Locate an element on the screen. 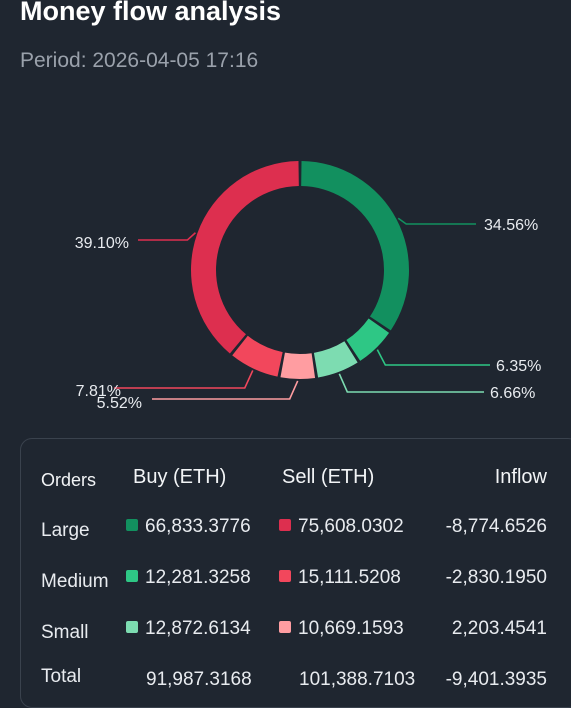 This screenshot has width=571, height=708. slice-label-0: 34.56% is located at coordinates (511, 225).